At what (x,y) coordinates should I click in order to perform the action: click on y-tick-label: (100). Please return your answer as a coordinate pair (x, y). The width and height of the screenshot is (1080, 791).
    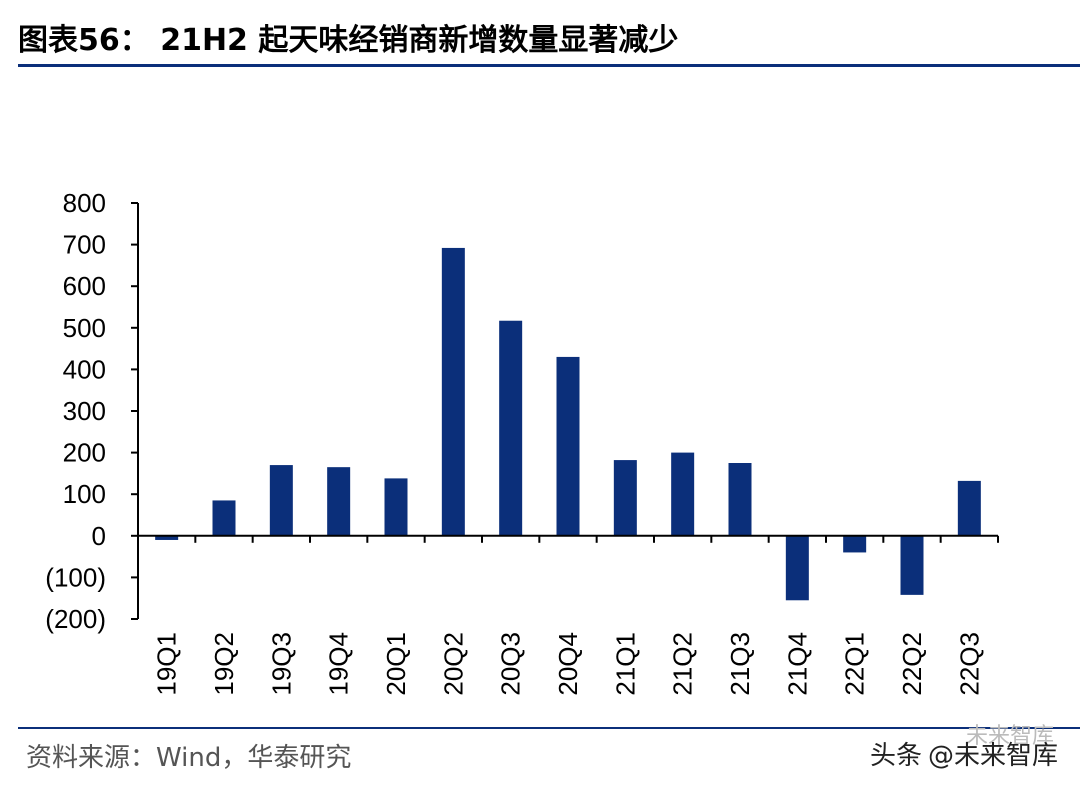
    Looking at the image, I should click on (75, 577).